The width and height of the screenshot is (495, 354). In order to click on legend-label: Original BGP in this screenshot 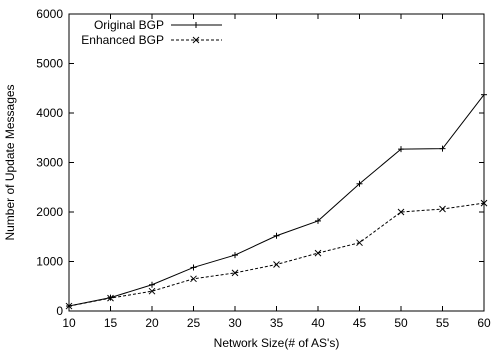, I will do `click(129, 25)`.